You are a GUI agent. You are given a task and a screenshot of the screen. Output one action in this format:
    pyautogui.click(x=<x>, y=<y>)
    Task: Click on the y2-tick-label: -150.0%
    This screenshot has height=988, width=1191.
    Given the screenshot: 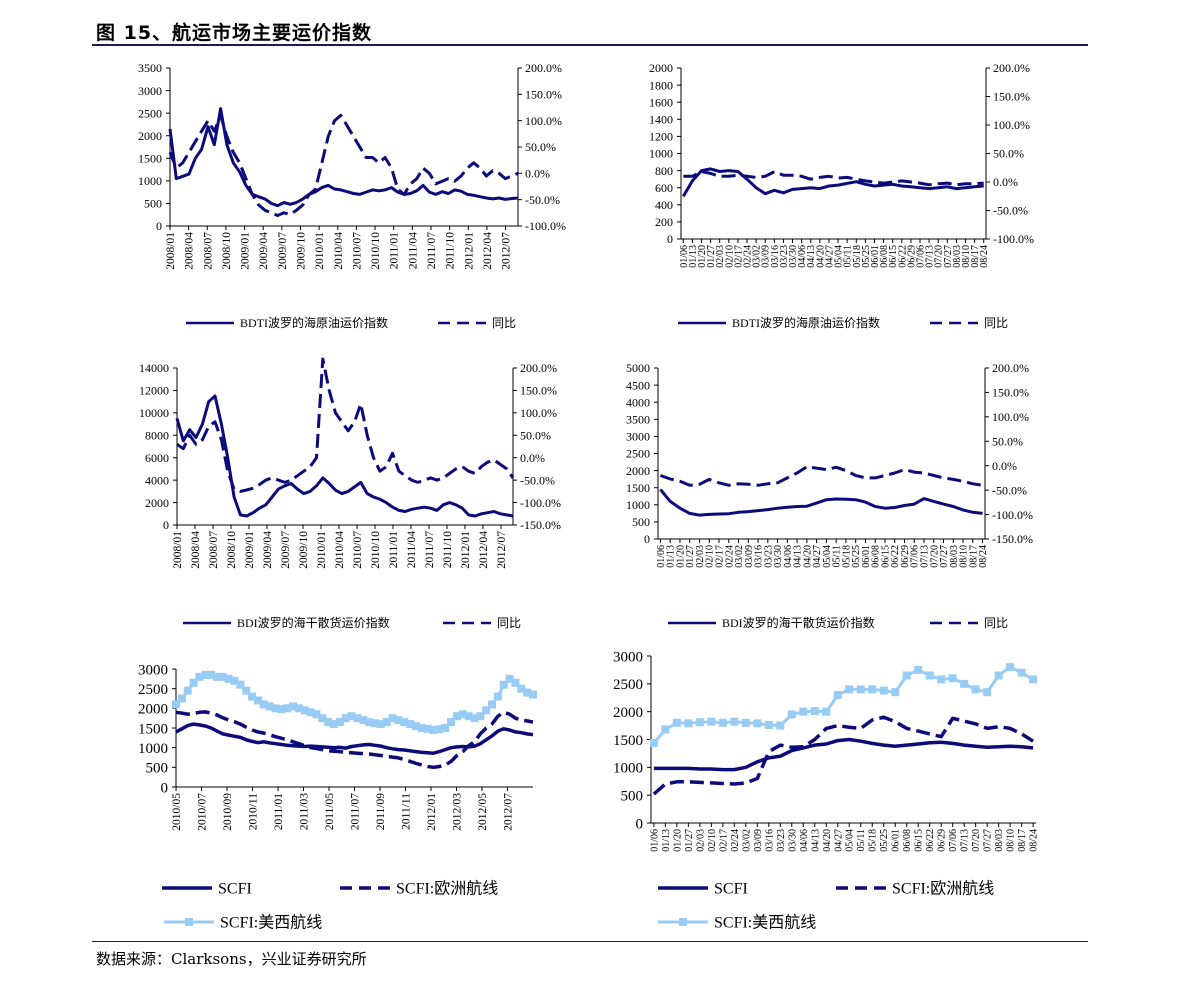 What is the action you would take?
    pyautogui.click(x=540, y=525)
    